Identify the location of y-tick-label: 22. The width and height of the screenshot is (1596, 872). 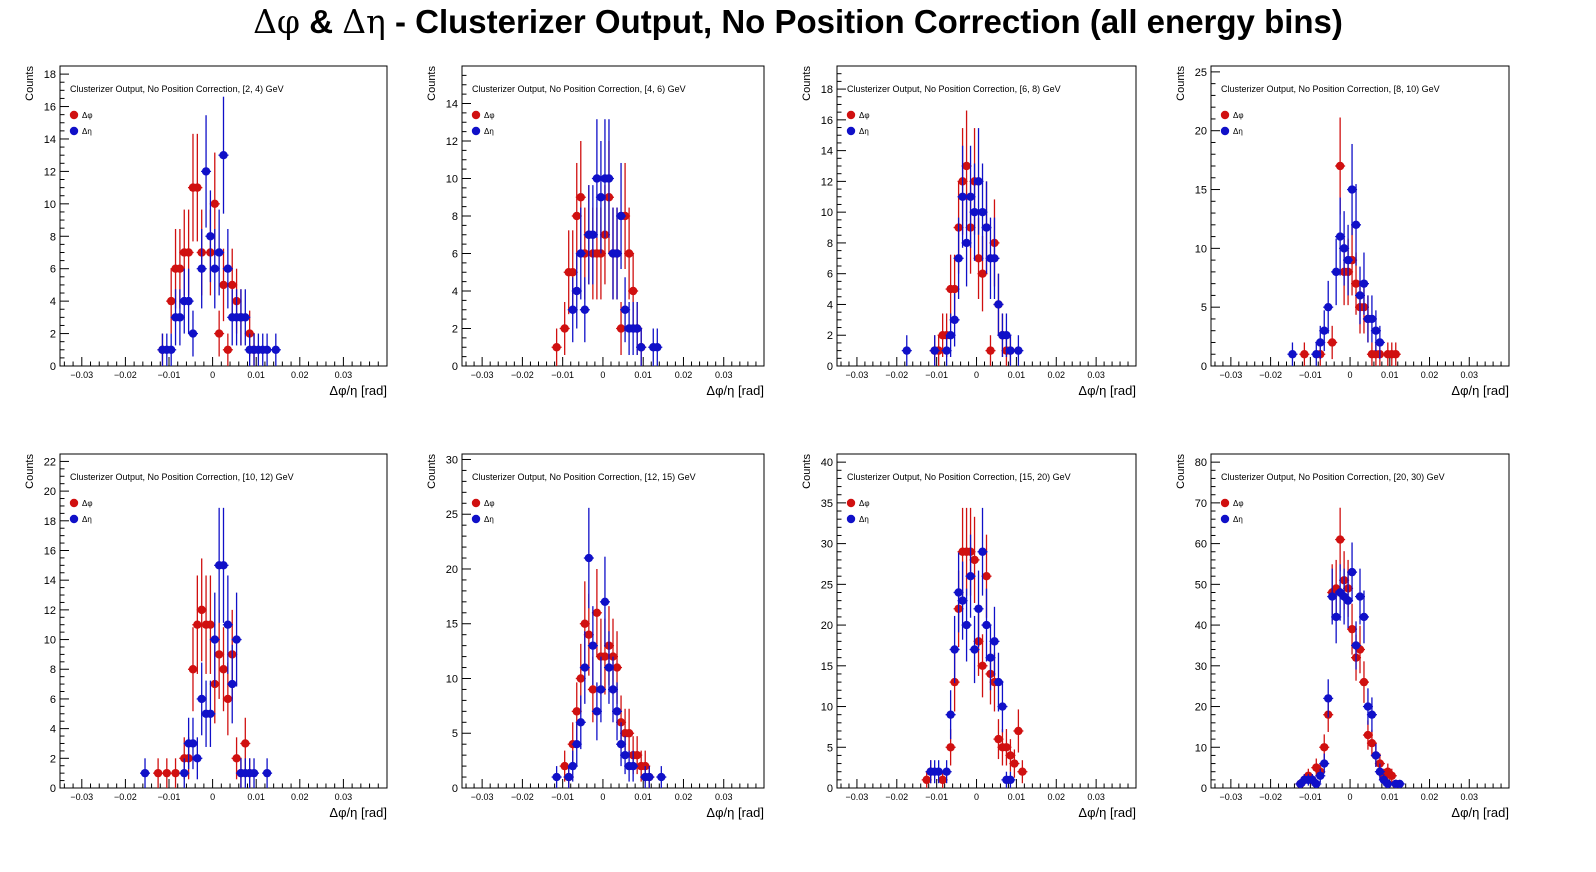
(50, 462).